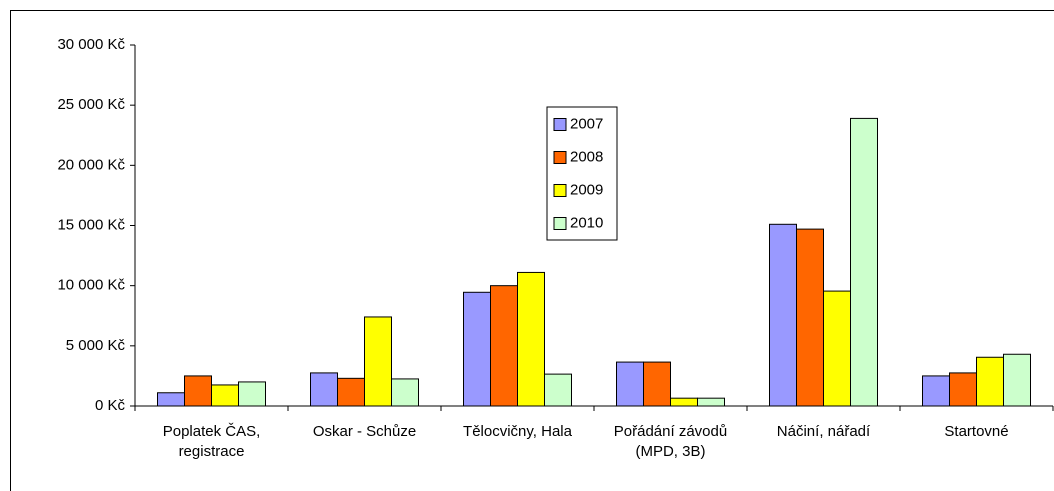  Describe the element at coordinates (91, 164) in the screenshot. I see `y-tick-label: 20 000 Kč` at that location.